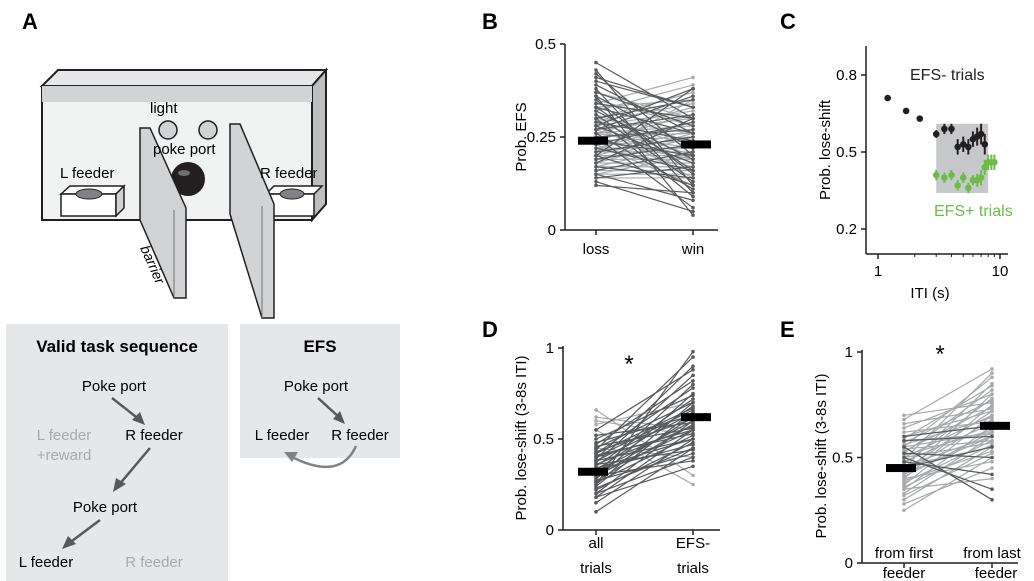 This screenshot has width=1034, height=581. I want to click on efs-r-feeder: R feeder, so click(360, 435).